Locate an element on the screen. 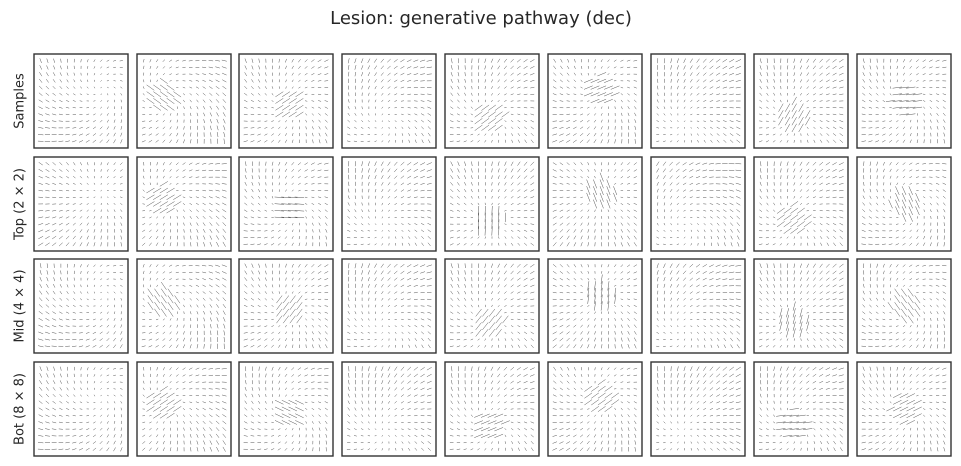 This screenshot has width=961, height=466. row-label: Samples is located at coordinates (20, 101).